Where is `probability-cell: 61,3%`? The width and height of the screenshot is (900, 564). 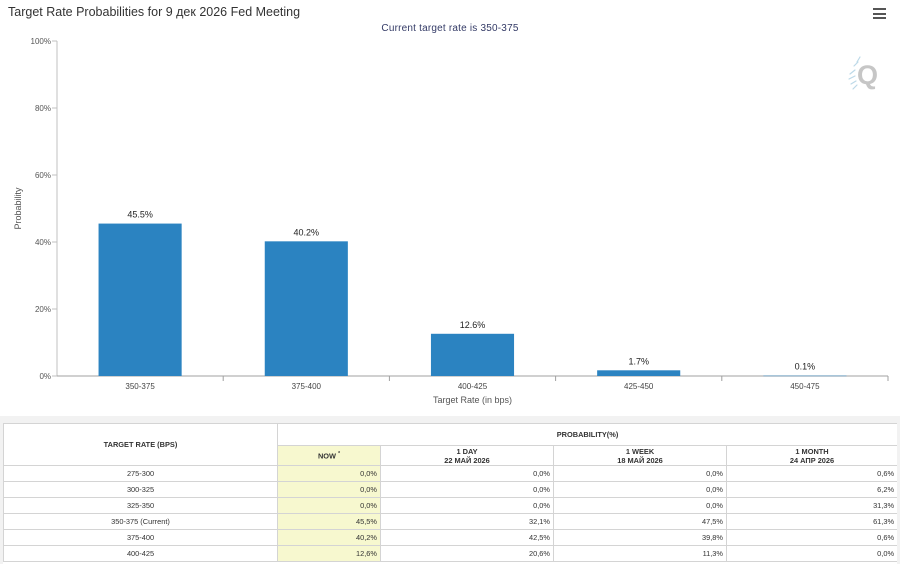
probability-cell: 61,3% is located at coordinates (811, 521).